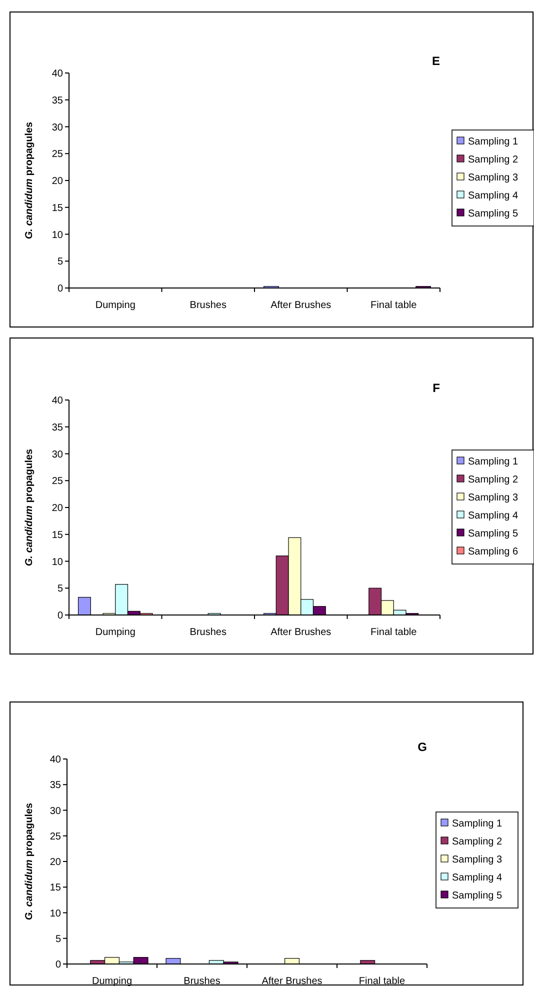 Image resolution: width=534 pixels, height=995 pixels. Describe the element at coordinates (436, 388) in the screenshot. I see `chart-title: F` at that location.